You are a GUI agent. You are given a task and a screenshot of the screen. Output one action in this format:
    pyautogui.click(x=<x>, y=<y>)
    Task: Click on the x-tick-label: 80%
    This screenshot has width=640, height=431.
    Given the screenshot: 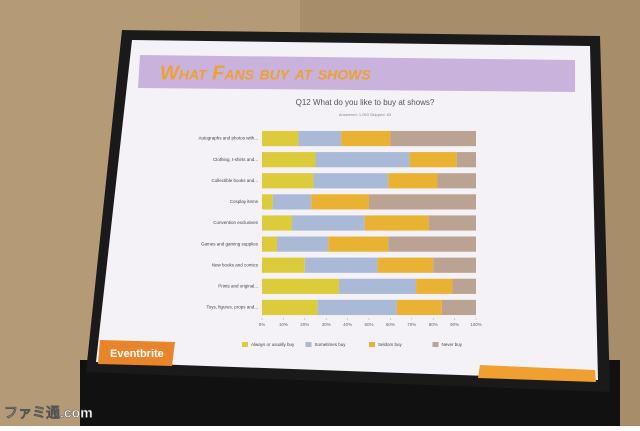 What is the action you would take?
    pyautogui.click(x=433, y=324)
    